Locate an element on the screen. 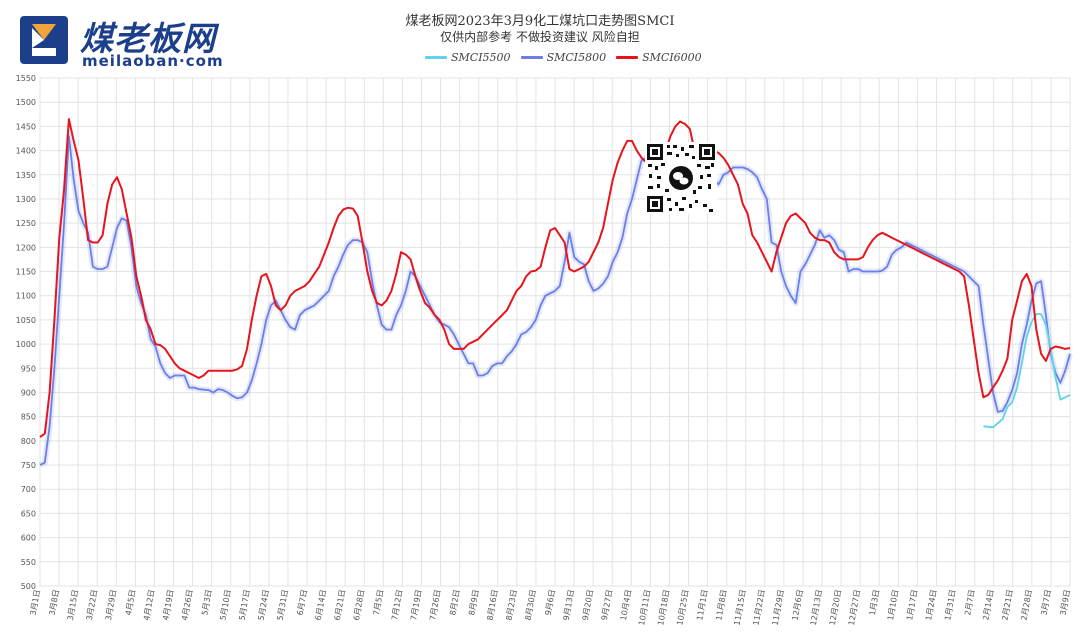 The image size is (1080, 632). x-tick-label: 9月13日 is located at coordinates (569, 605).